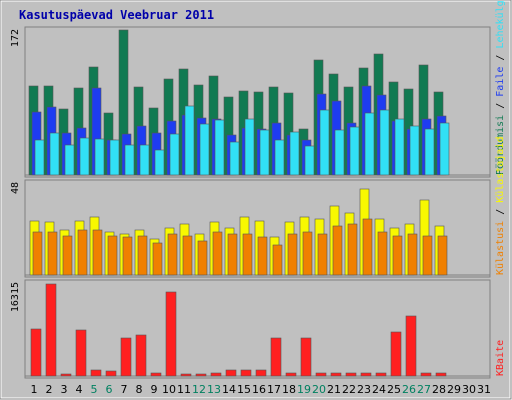 The width and height of the screenshot is (512, 400). I want to click on x-tick-label: 17, so click(274, 389).